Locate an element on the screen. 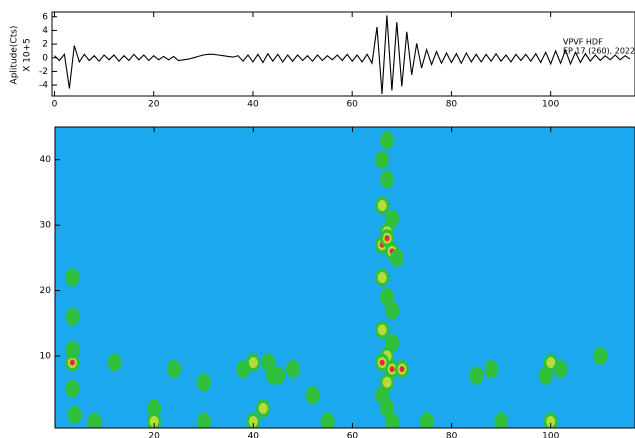 The width and height of the screenshot is (635, 438). y-tick-label: 0 is located at coordinates (45, 58).